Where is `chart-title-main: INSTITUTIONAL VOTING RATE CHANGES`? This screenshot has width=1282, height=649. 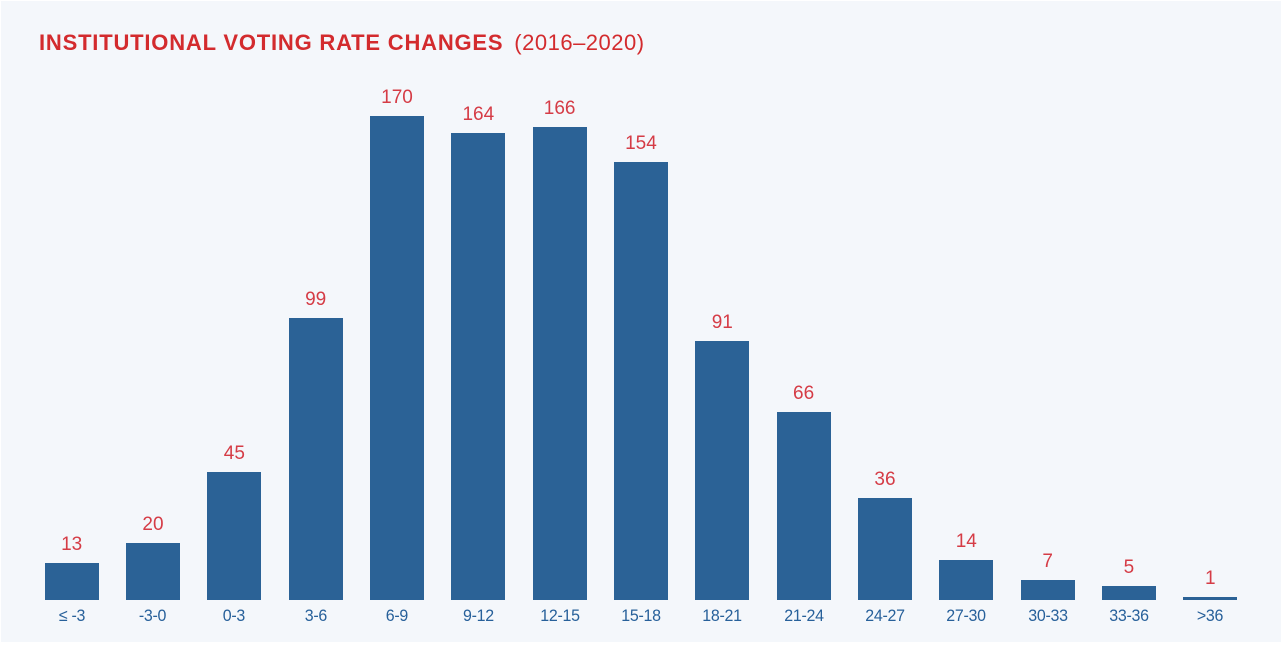
chart-title-main: INSTITUTIONAL VOTING RATE CHANGES is located at coordinates (271, 42).